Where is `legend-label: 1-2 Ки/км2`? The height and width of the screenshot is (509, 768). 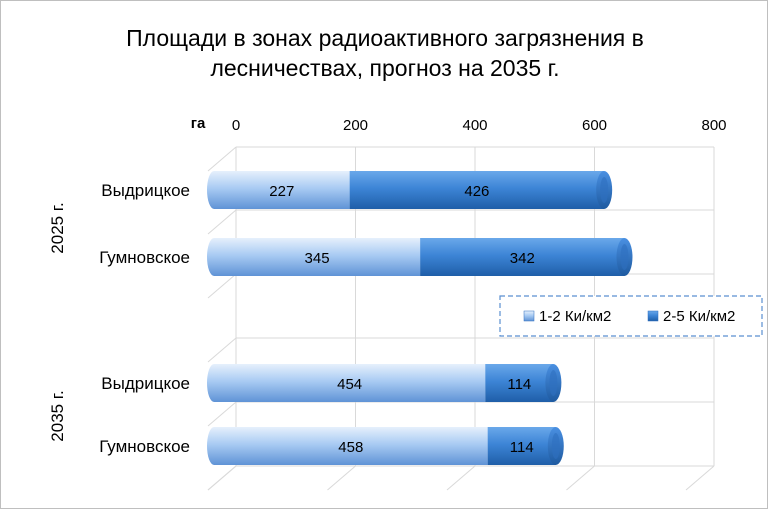
legend-label: 1-2 Ки/км2 is located at coordinates (575, 316).